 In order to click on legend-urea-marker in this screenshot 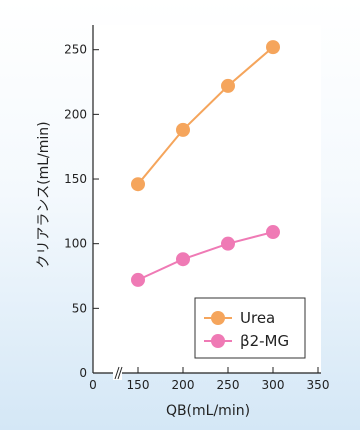, I will do `click(218, 318)`.